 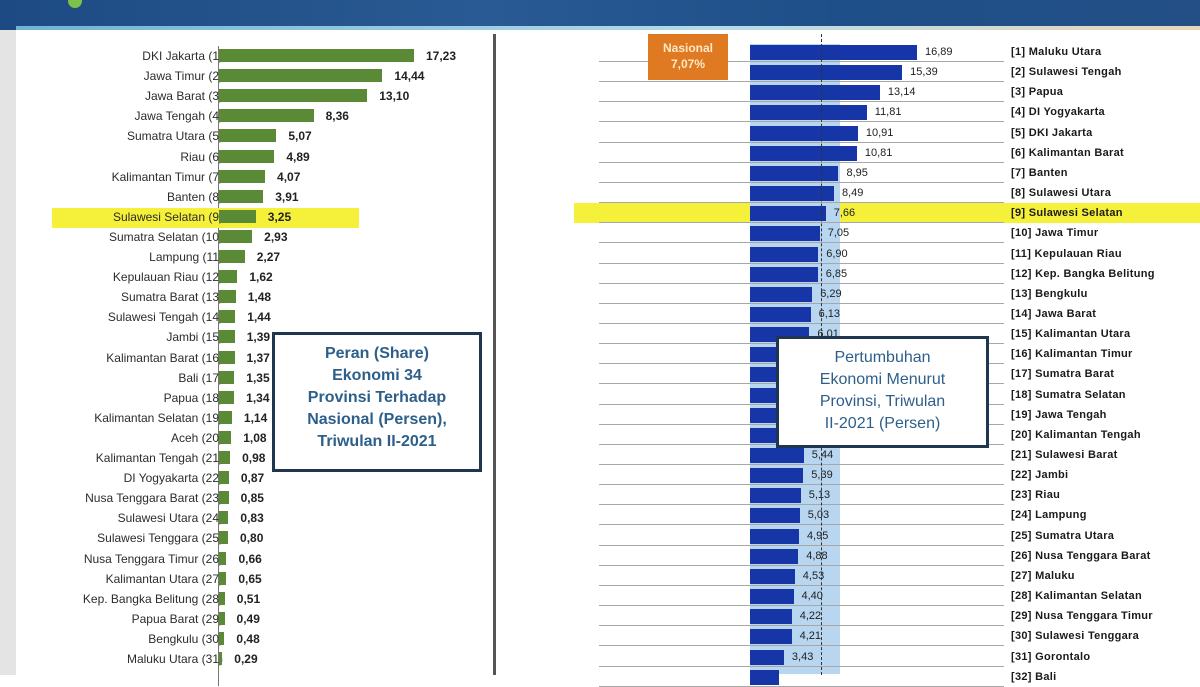 I want to click on province-name: [1] Maluku Utara, so click(x=1056, y=52).